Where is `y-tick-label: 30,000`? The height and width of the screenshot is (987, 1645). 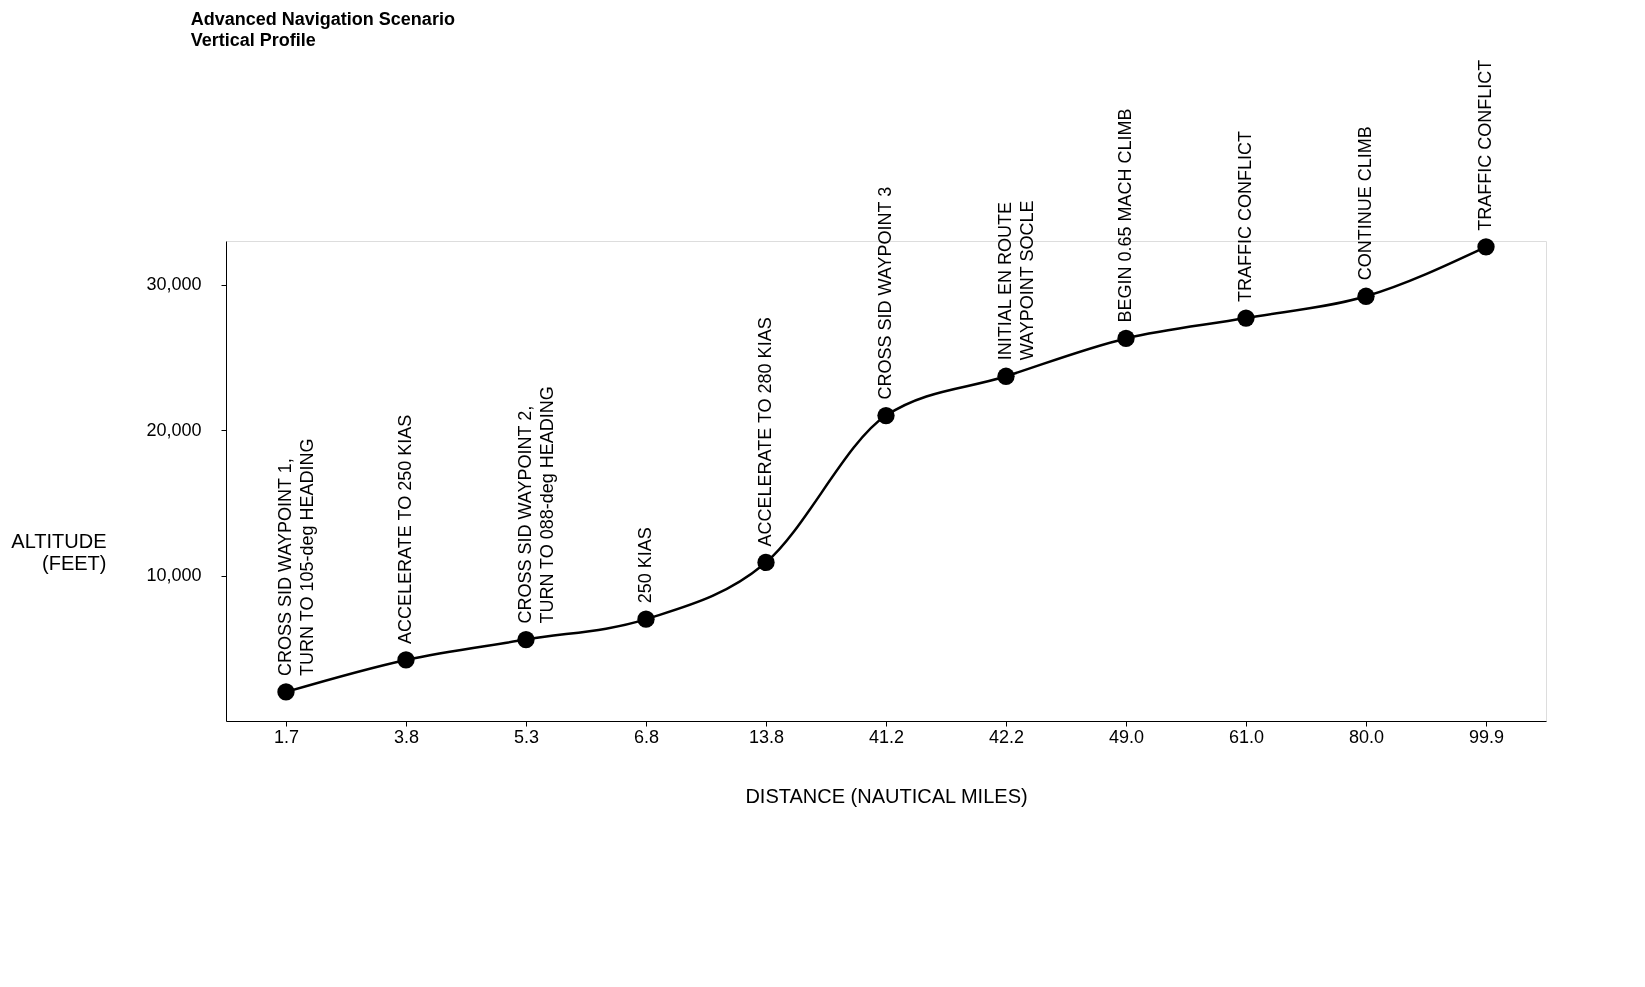 y-tick-label: 30,000 is located at coordinates (174, 284).